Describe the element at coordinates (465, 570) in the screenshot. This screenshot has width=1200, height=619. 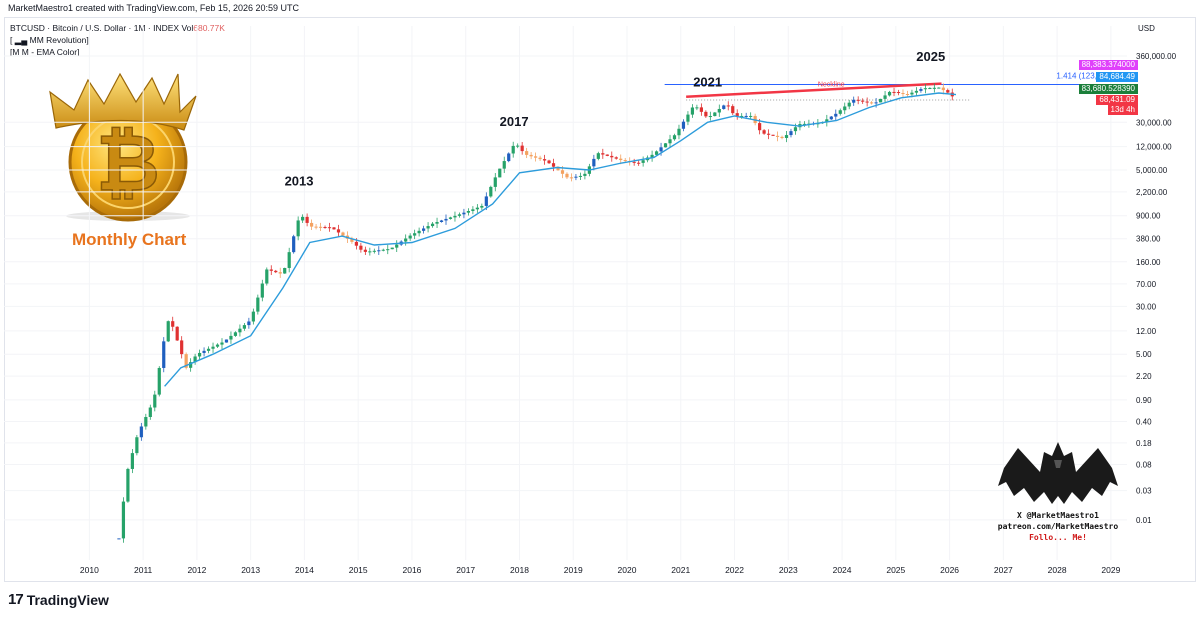
I see `x-tick-label: 2017` at that location.